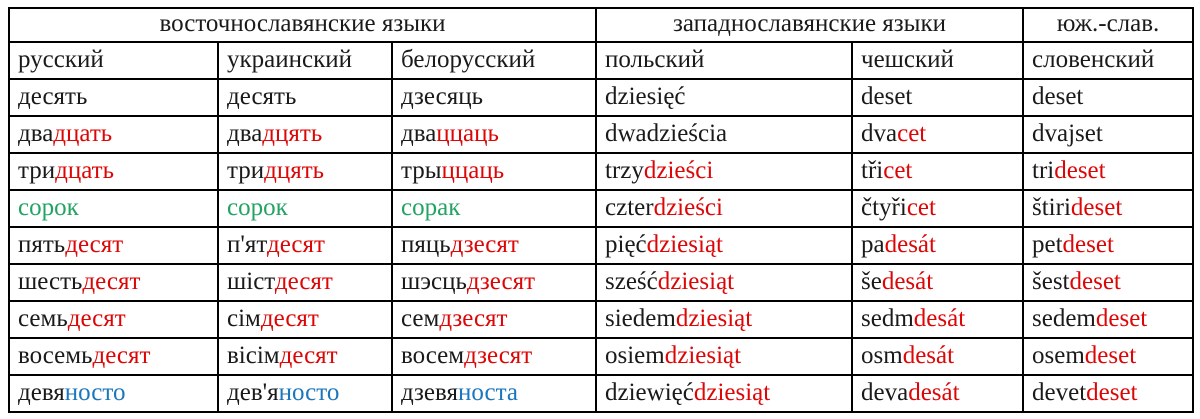  I want to click on numeral-cell: сорок, so click(113, 208).